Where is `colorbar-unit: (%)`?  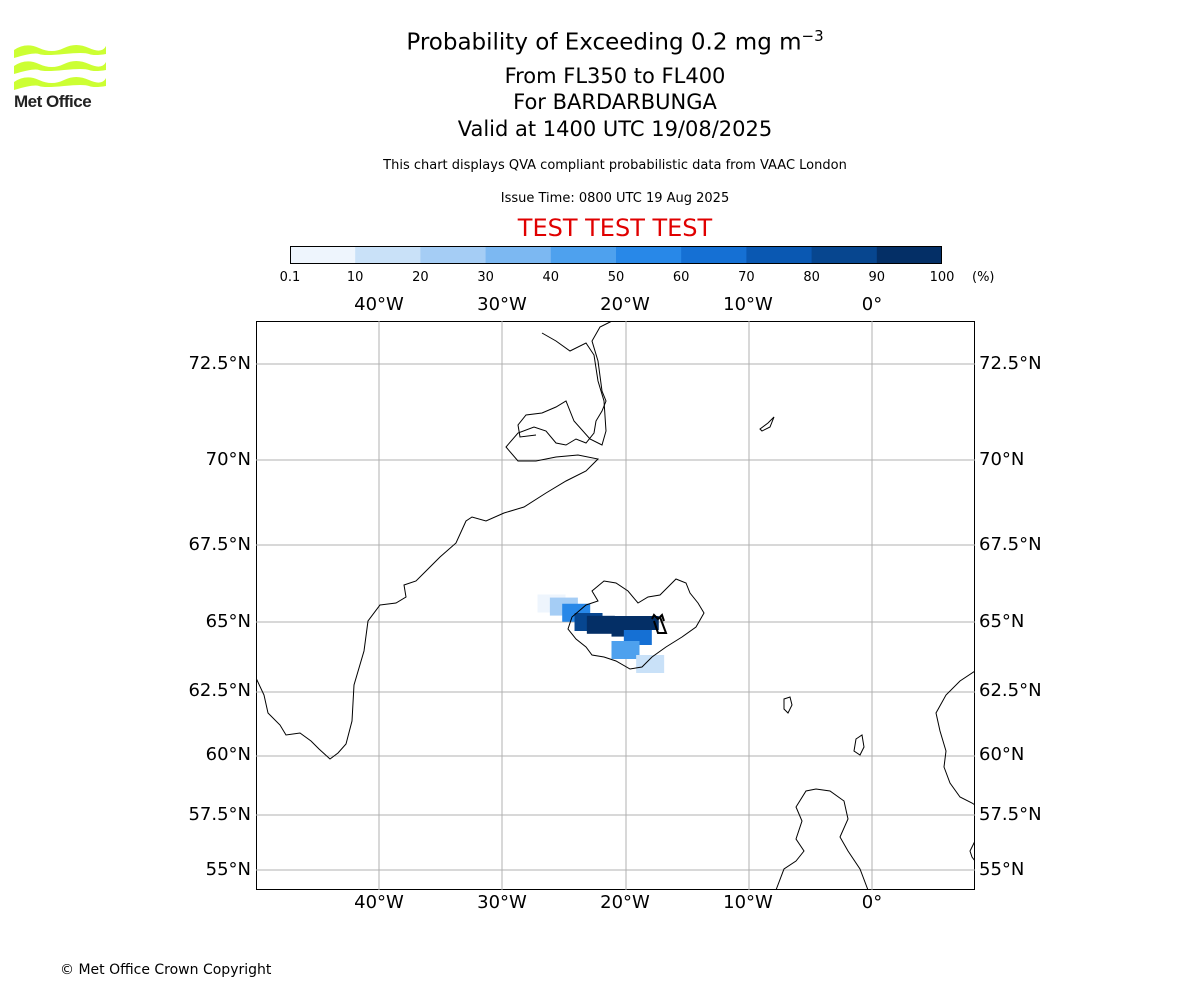
colorbar-unit: (%) is located at coordinates (983, 277).